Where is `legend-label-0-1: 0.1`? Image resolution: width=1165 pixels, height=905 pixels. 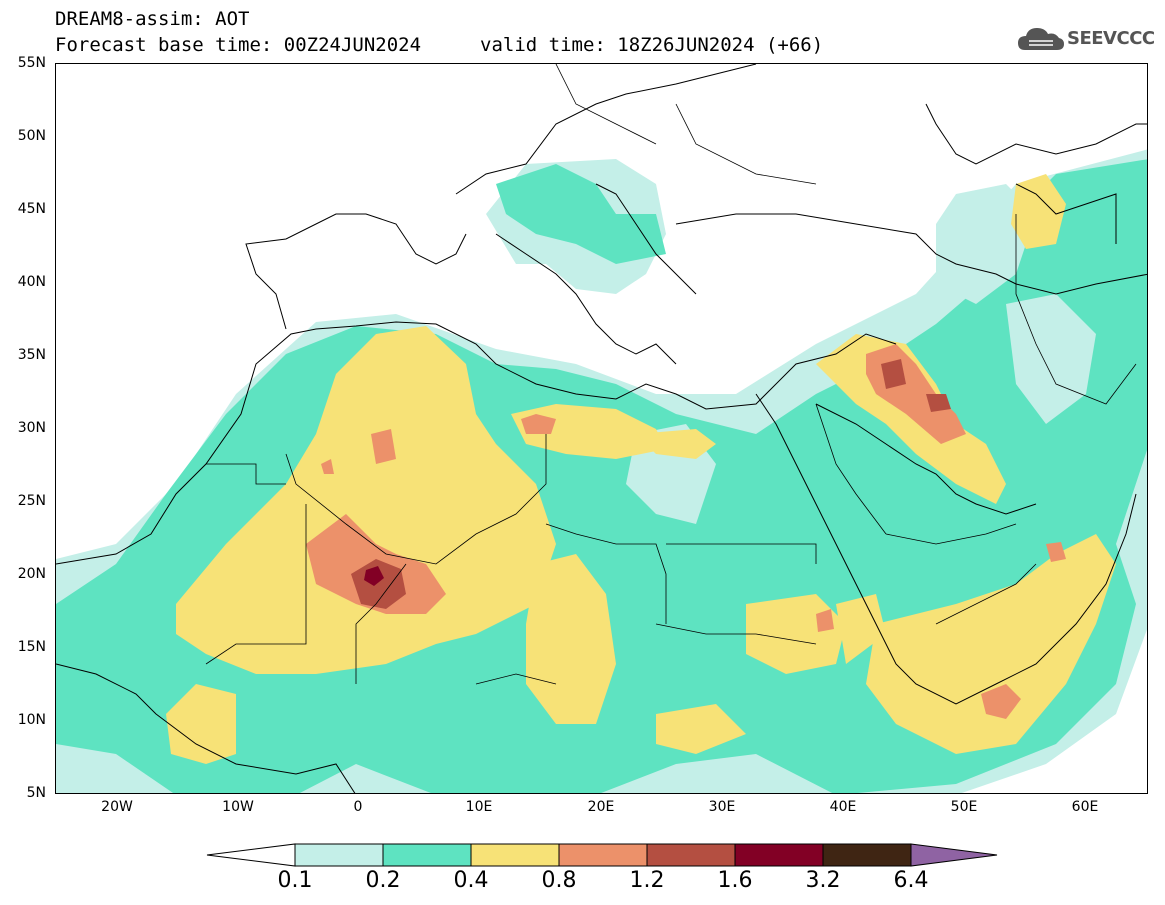
legend-label-0-1: 0.1 is located at coordinates (295, 880).